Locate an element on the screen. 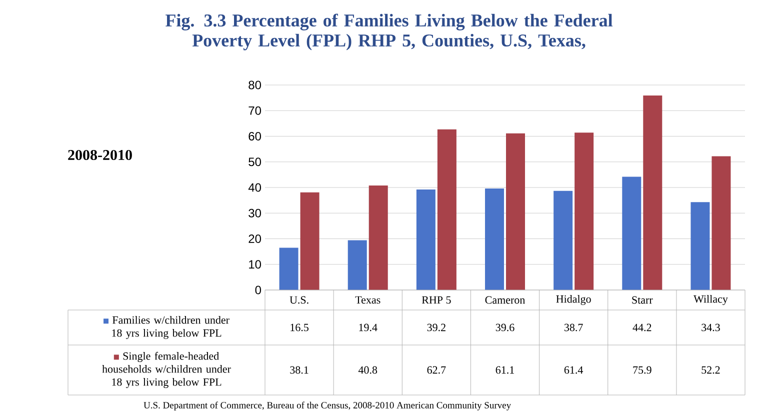 The image size is (778, 414). legend-label: Families w/children under 18 yrs living below FPL is located at coordinates (171, 328).